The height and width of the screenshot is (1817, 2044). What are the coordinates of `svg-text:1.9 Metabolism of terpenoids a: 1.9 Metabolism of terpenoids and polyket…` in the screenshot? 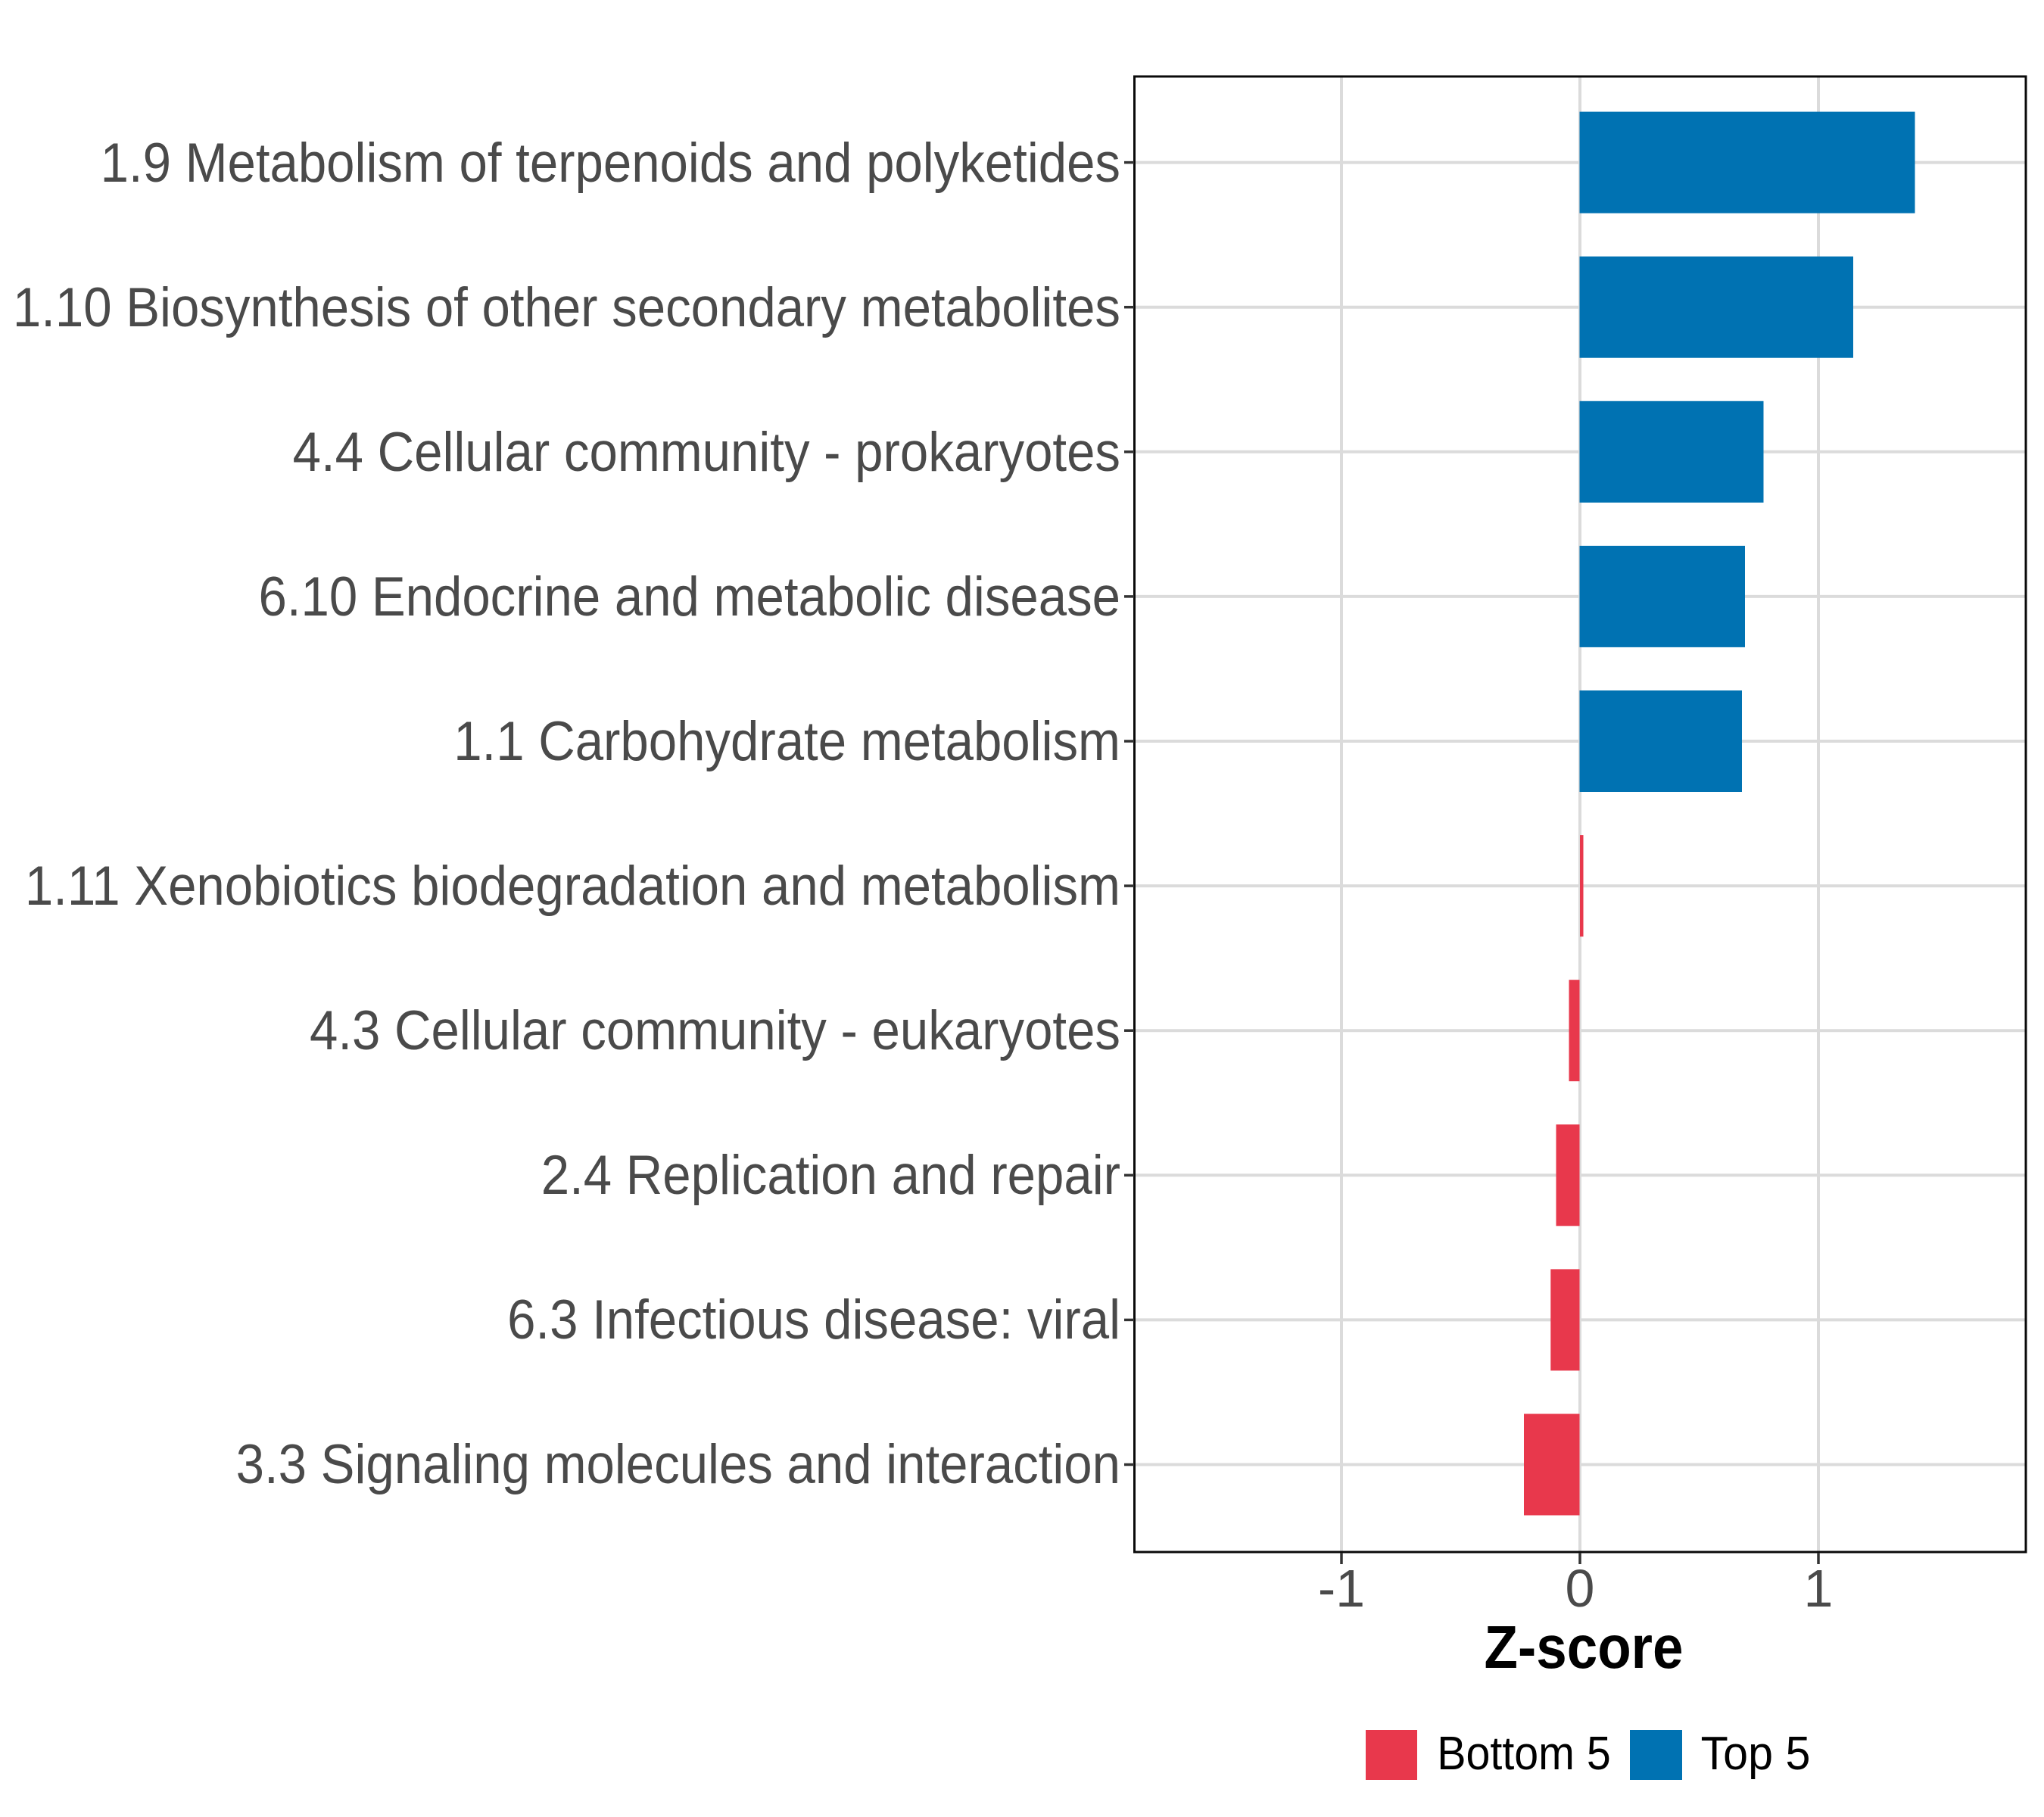 It's located at (610, 162).